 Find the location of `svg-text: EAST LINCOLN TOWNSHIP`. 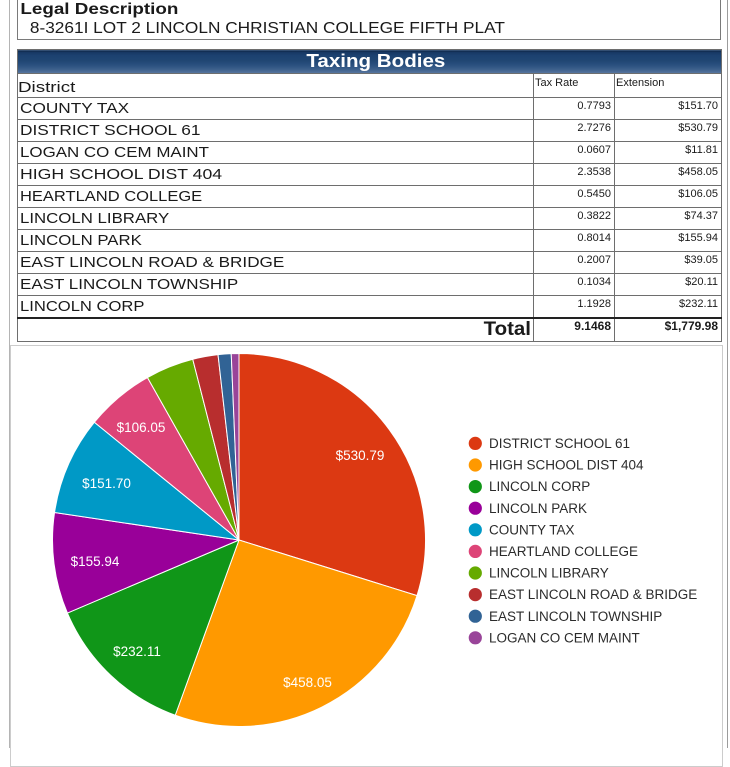

svg-text: EAST LINCOLN TOWNSHIP is located at coordinates (575, 616).